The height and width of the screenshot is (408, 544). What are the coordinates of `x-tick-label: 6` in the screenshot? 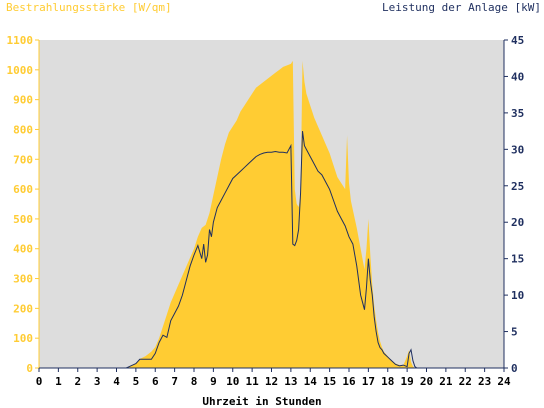 It's located at (155, 381).